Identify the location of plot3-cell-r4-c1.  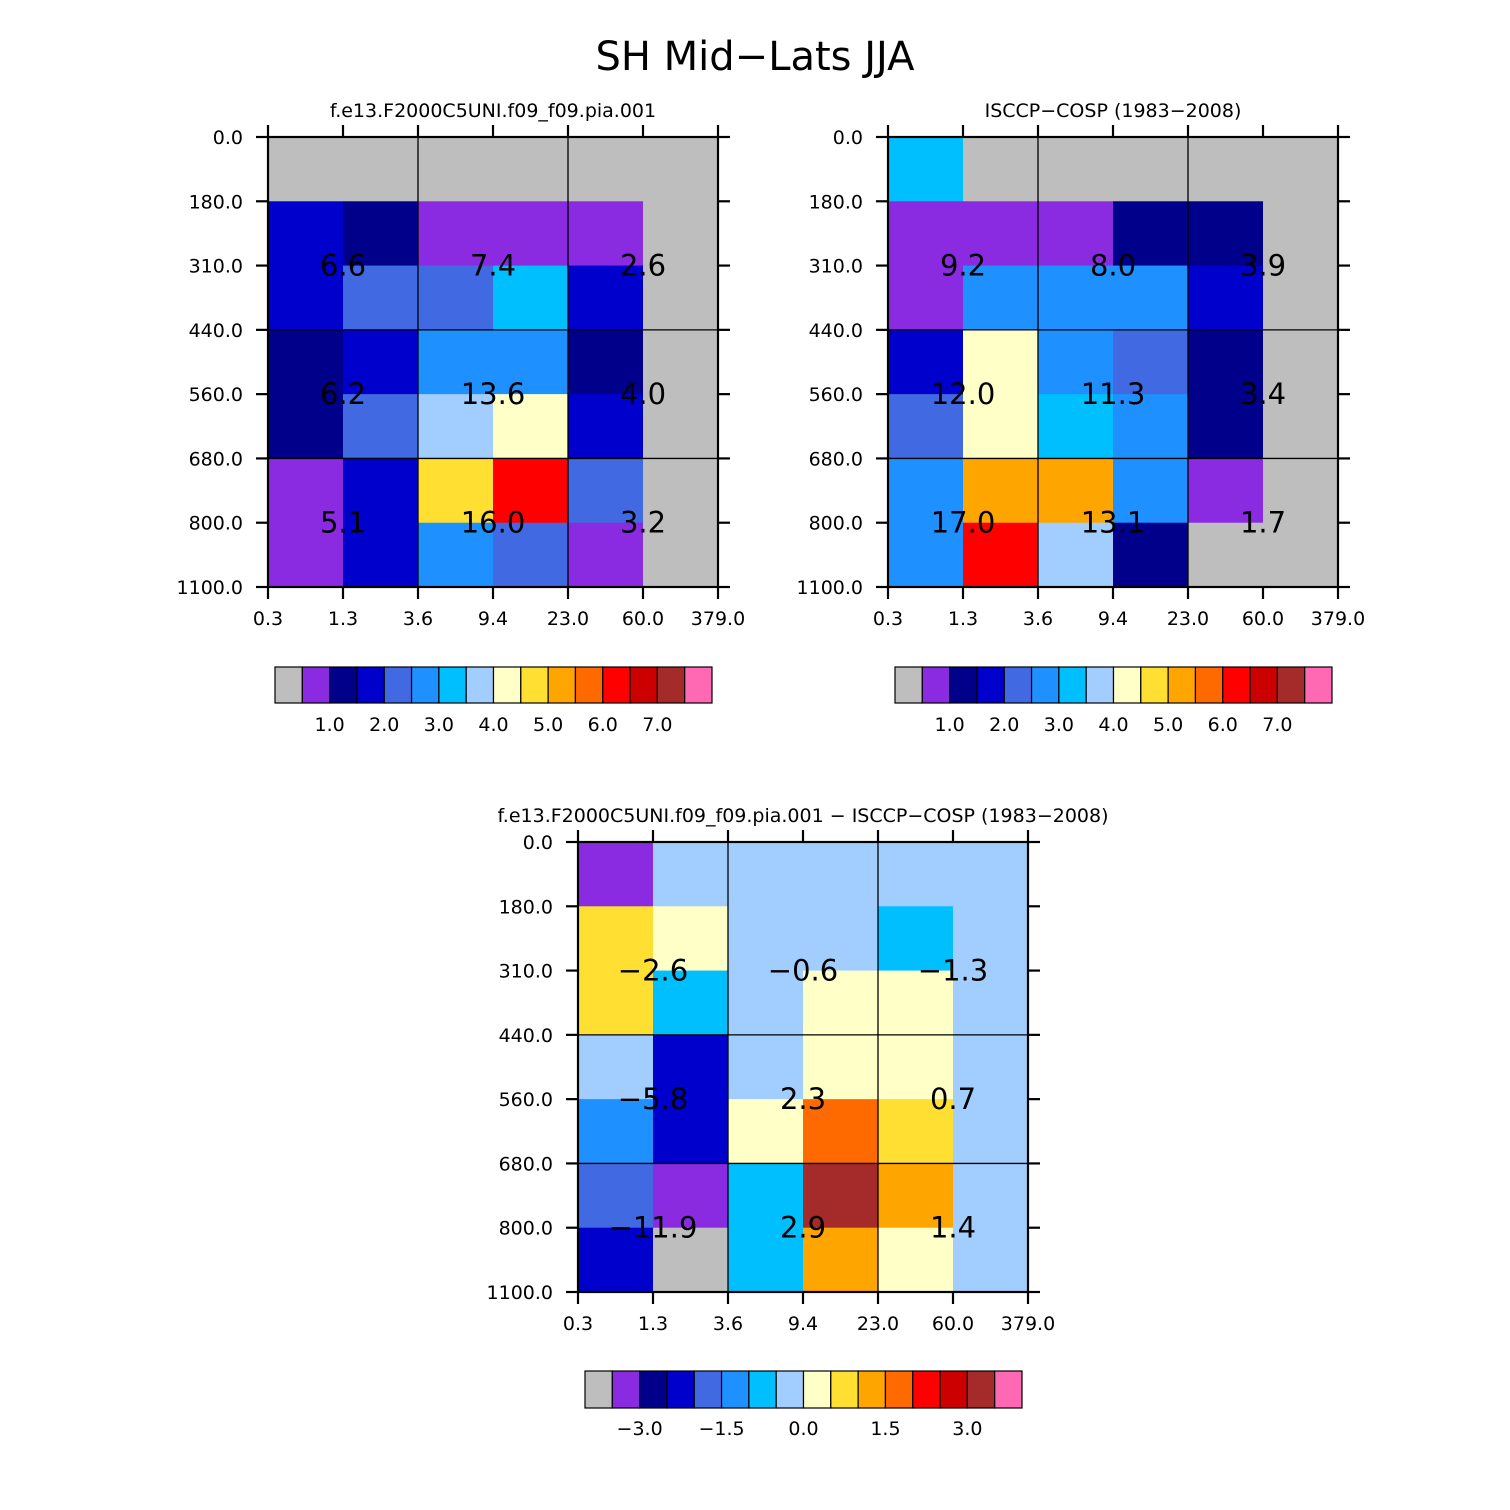
(691, 1132).